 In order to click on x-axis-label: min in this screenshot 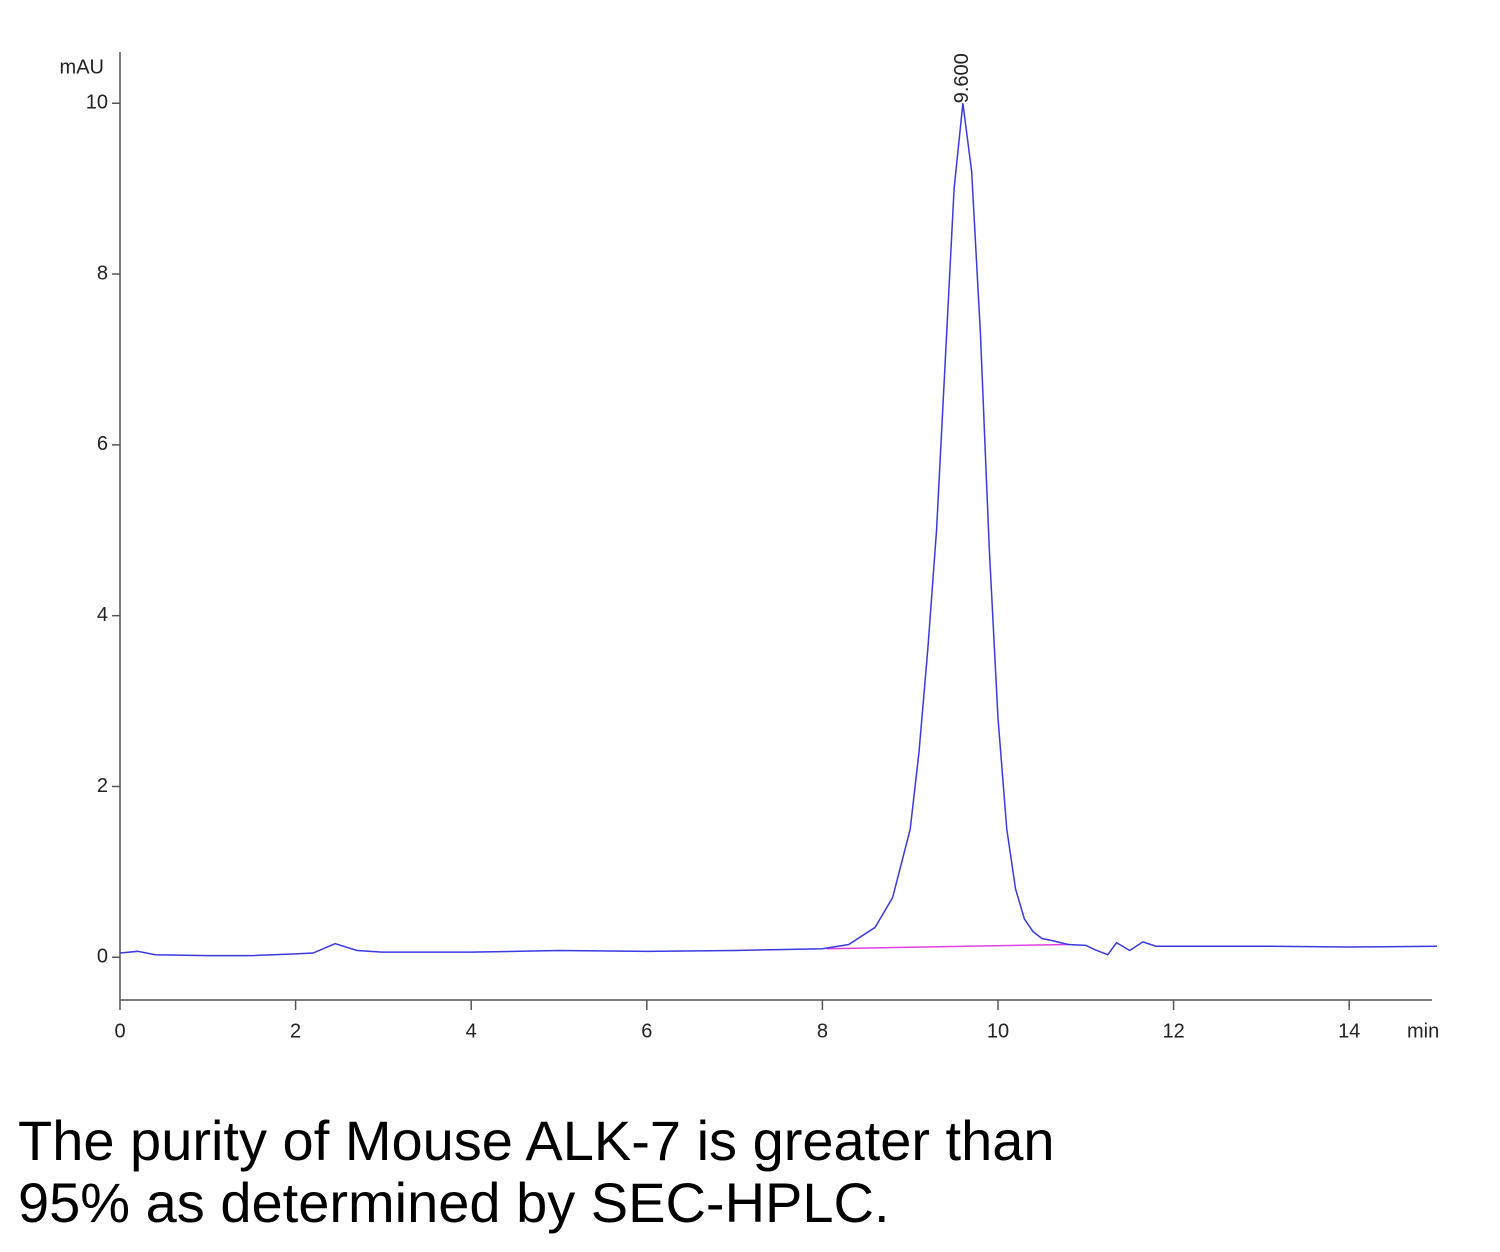, I will do `click(1423, 1031)`.